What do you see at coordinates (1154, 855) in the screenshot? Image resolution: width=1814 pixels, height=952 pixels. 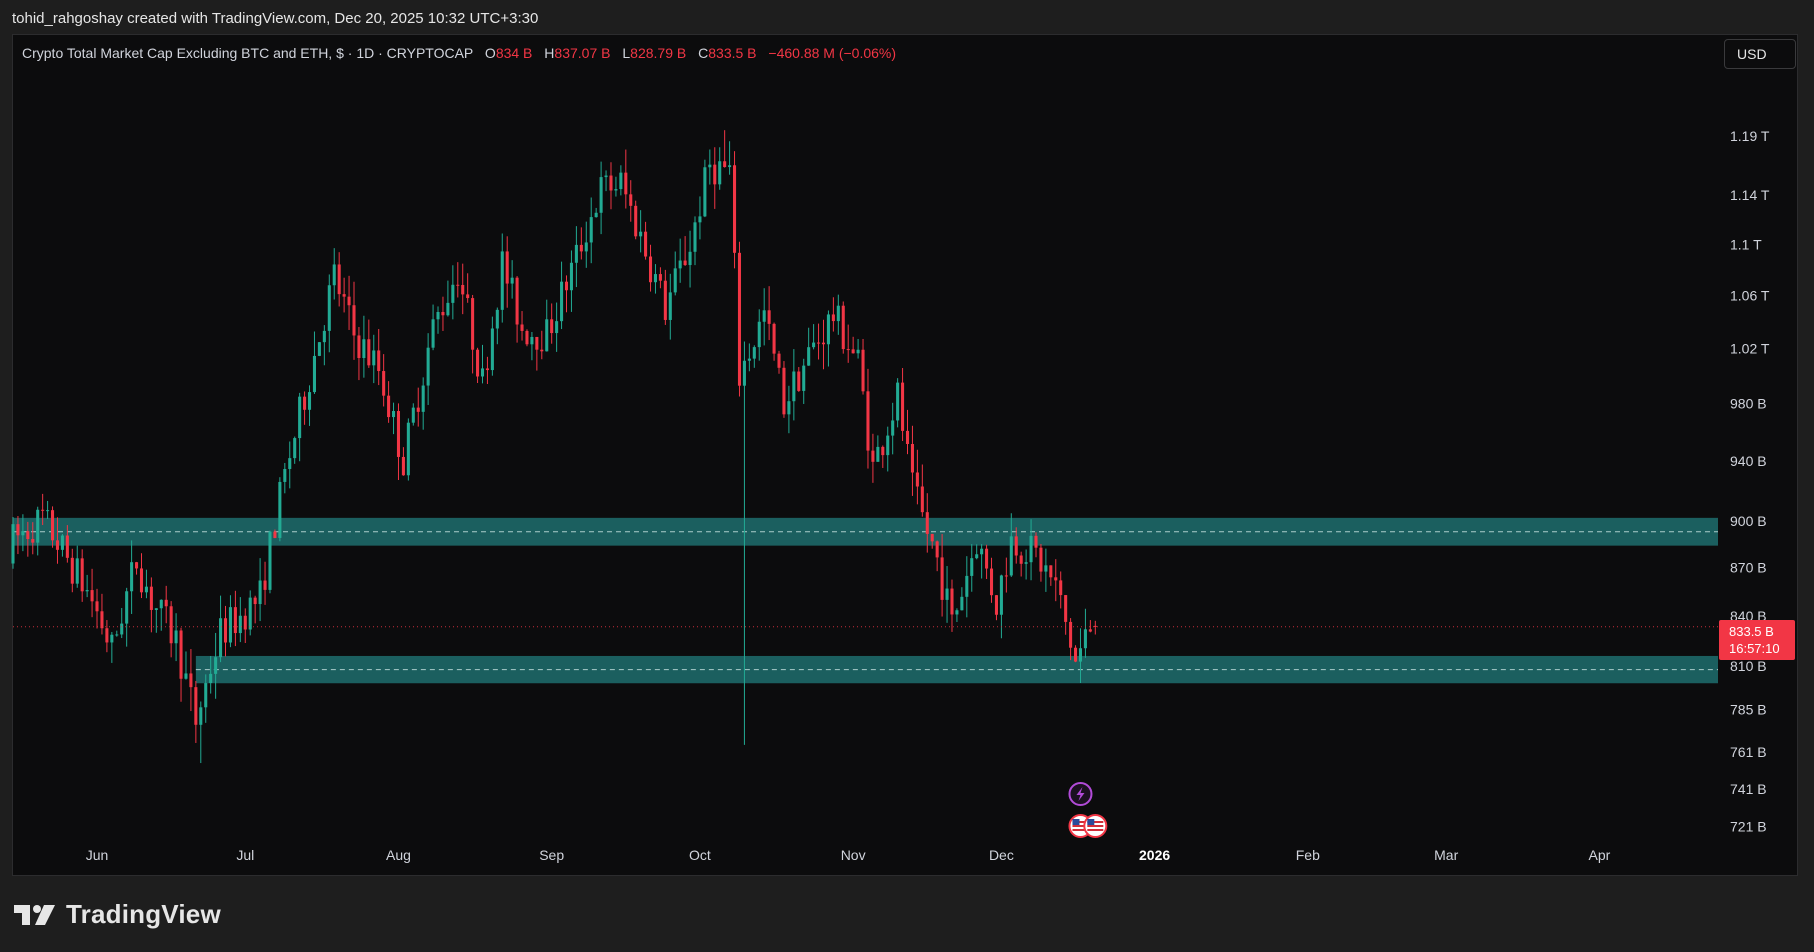 I see `x-tick-label: 2026` at bounding box center [1154, 855].